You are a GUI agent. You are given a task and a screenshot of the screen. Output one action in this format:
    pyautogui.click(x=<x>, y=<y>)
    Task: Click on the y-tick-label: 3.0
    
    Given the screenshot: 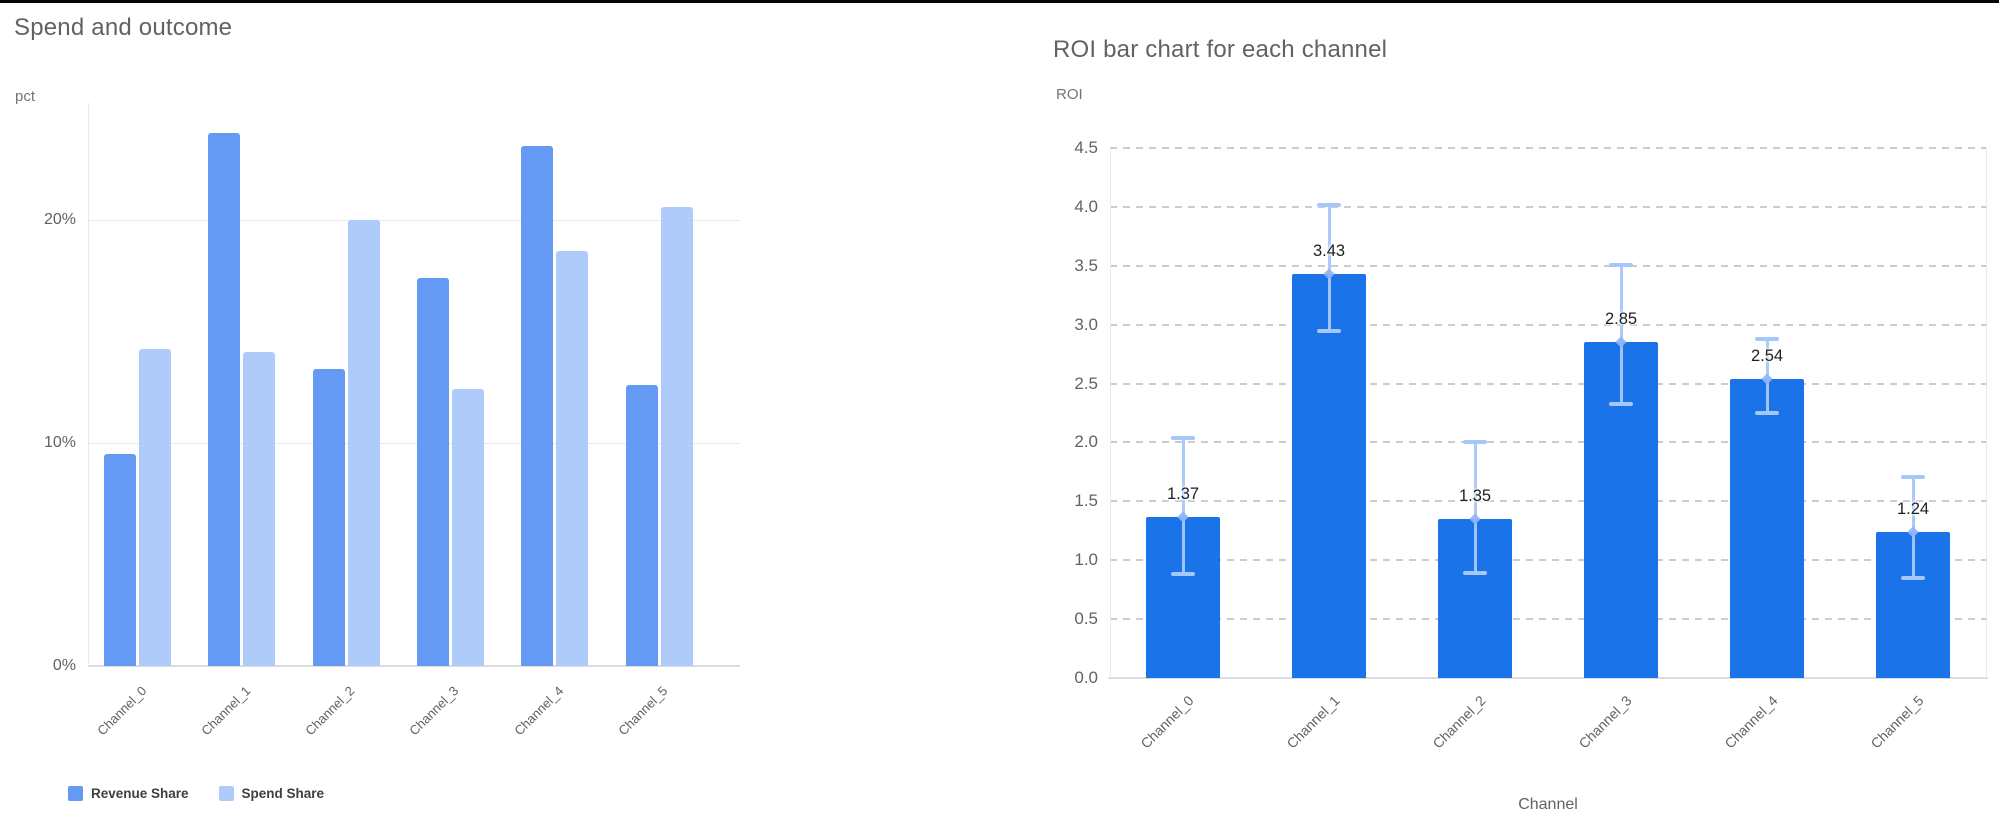 What is the action you would take?
    pyautogui.click(x=1086, y=324)
    